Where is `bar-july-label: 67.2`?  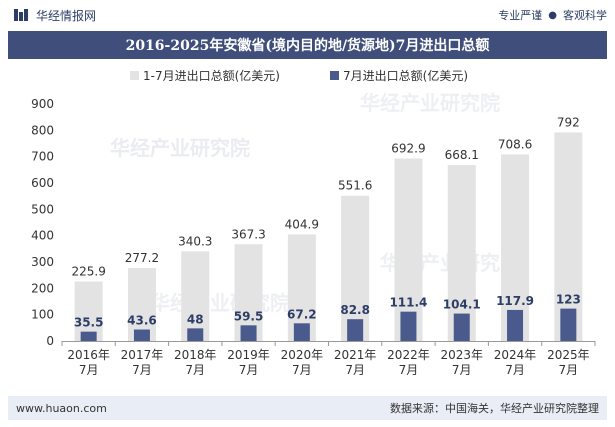
bar-july-label: 67.2 is located at coordinates (302, 314).